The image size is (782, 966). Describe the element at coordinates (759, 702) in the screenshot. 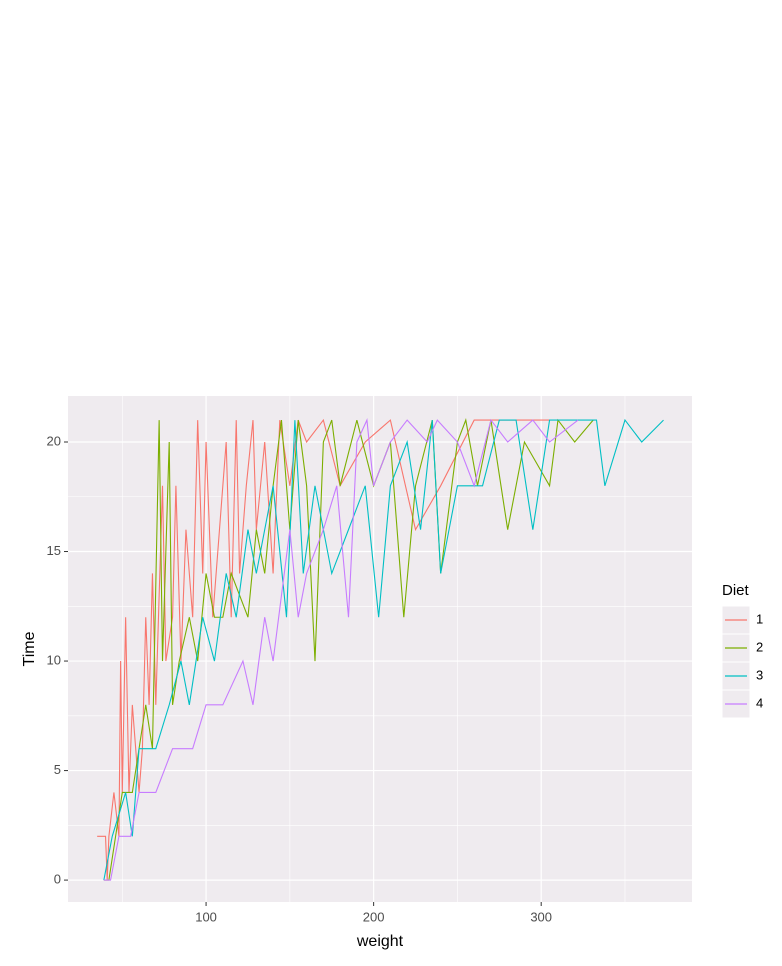

I see `legend-label: 4` at that location.